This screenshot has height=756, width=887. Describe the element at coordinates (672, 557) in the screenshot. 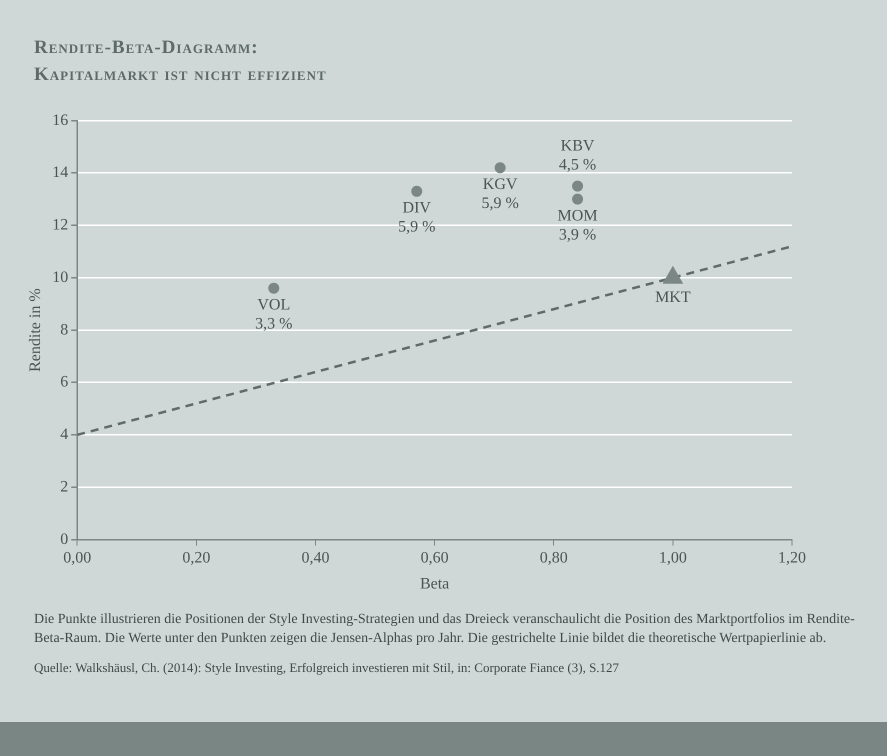

I see `x-tick-label: 1,00` at that location.